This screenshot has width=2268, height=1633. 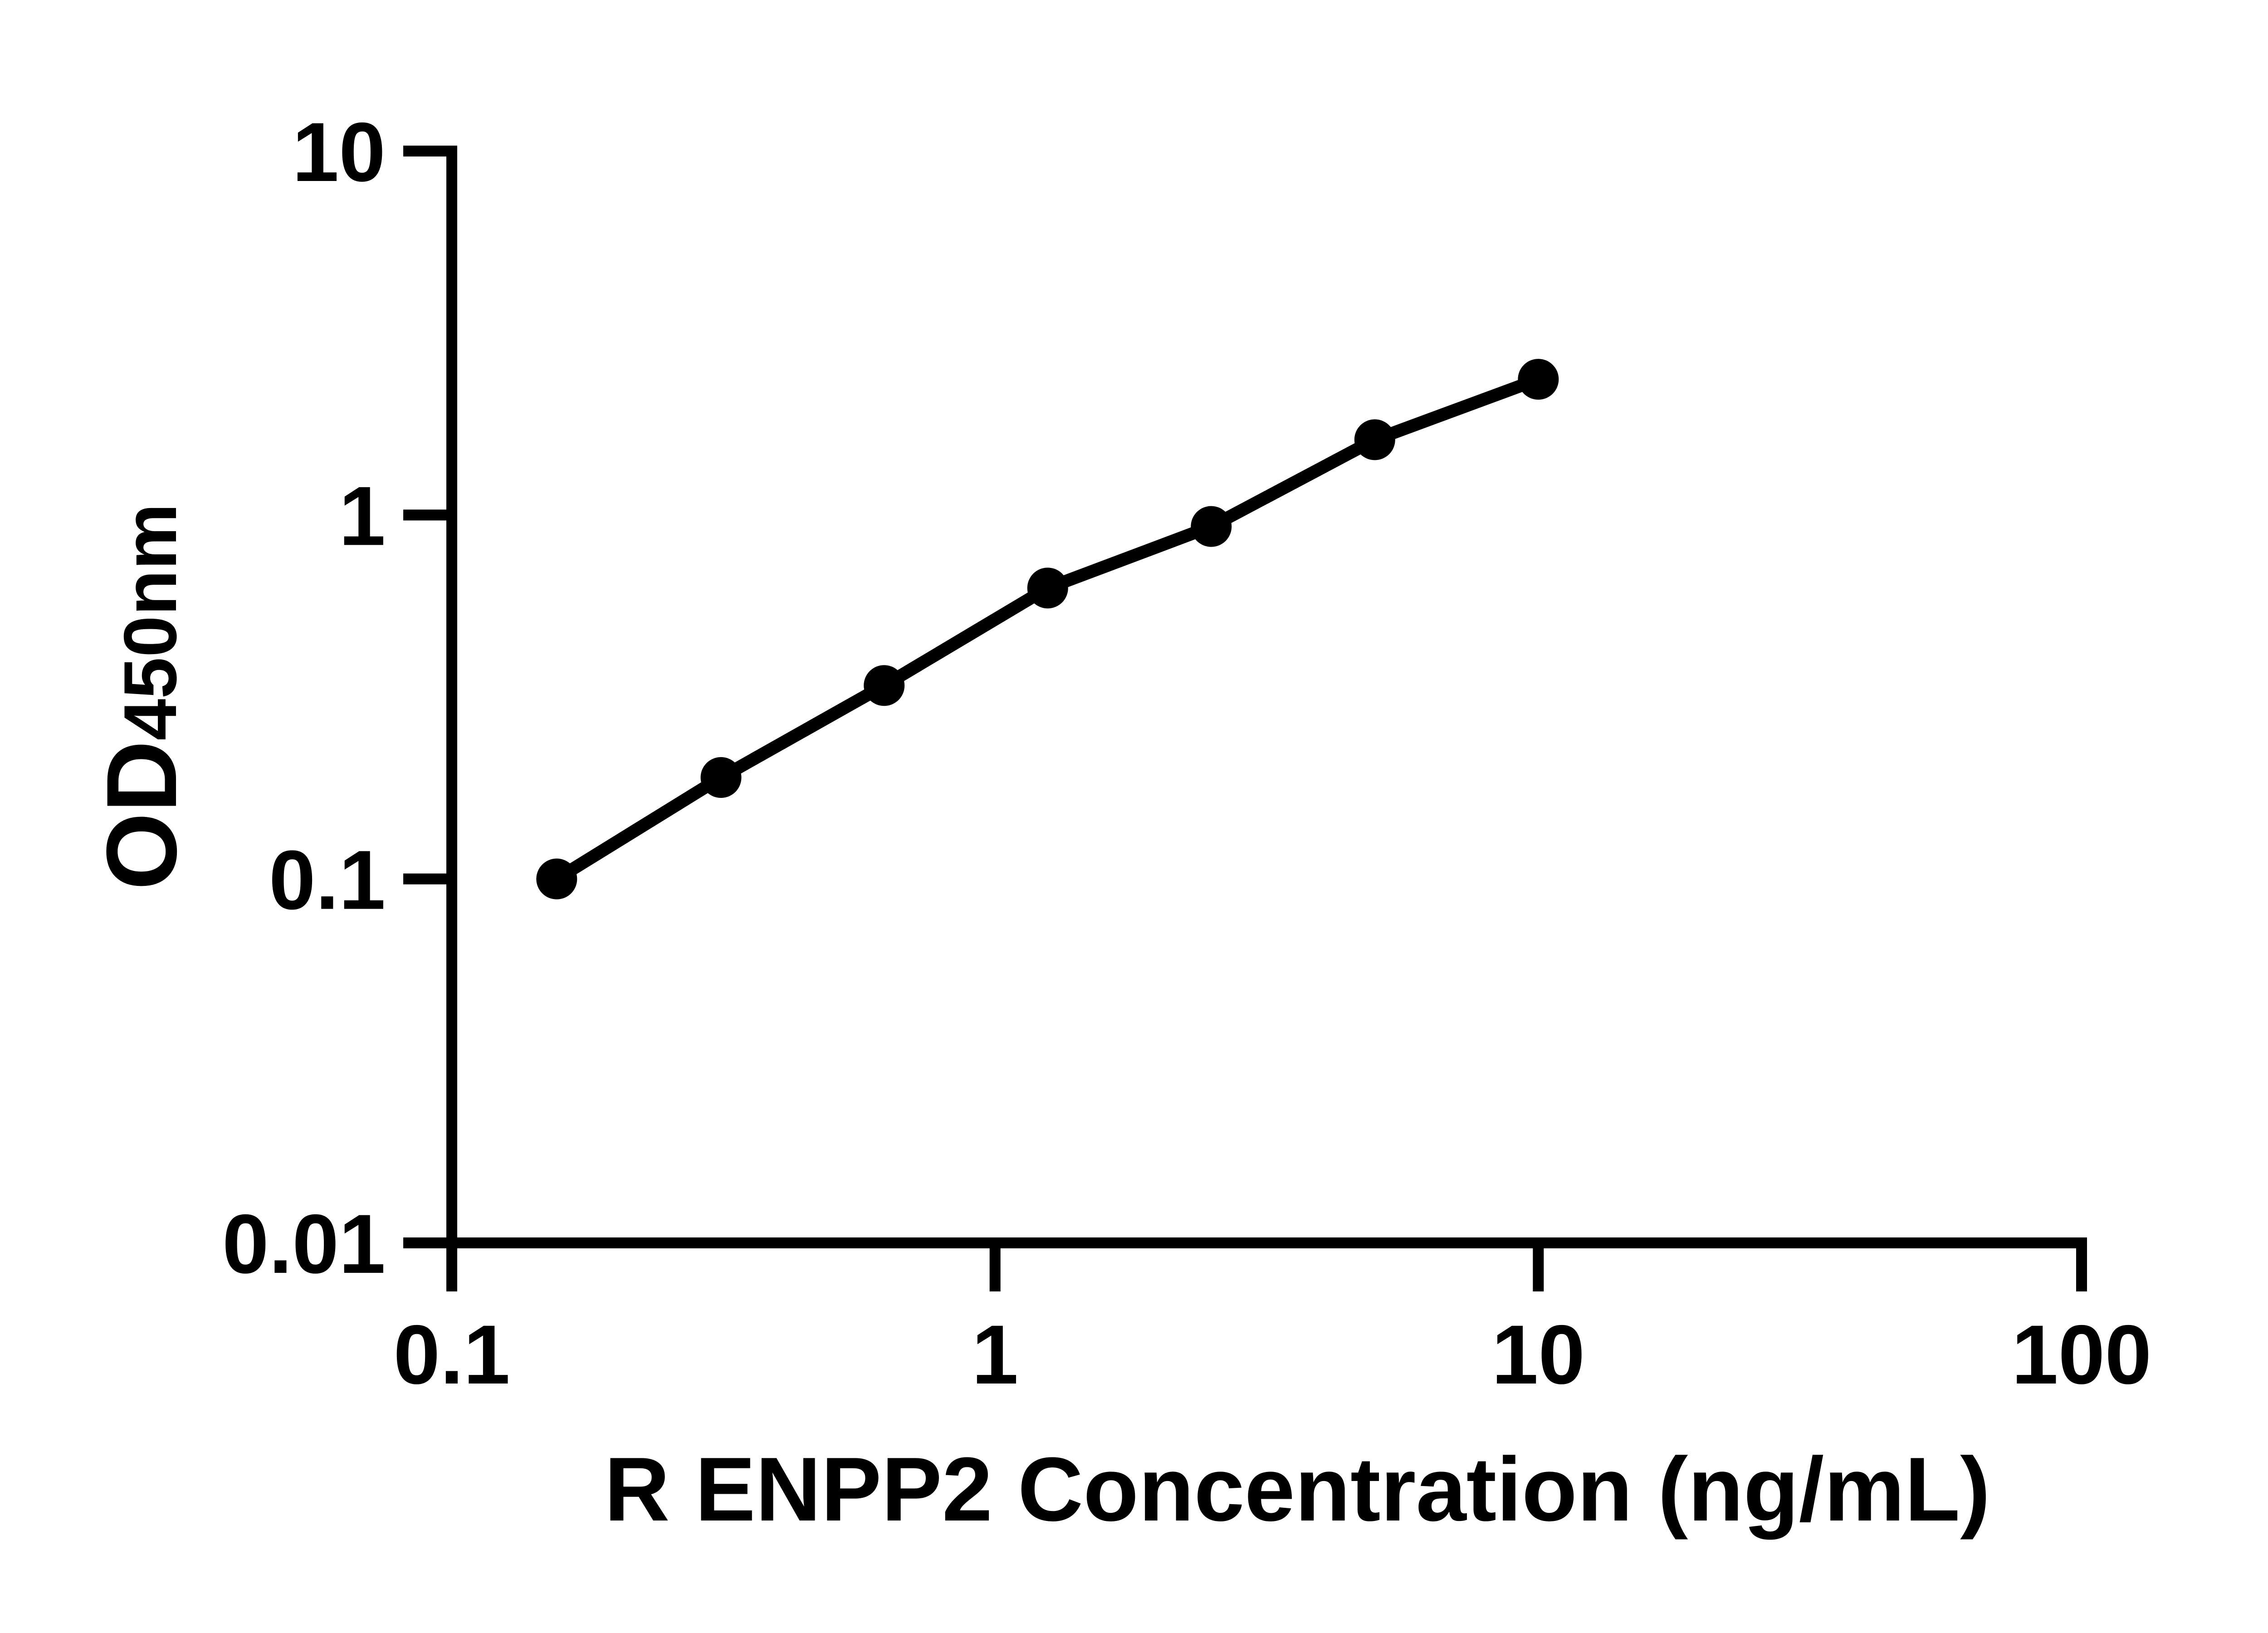 I want to click on y-tick-label: 10, so click(x=339, y=152).